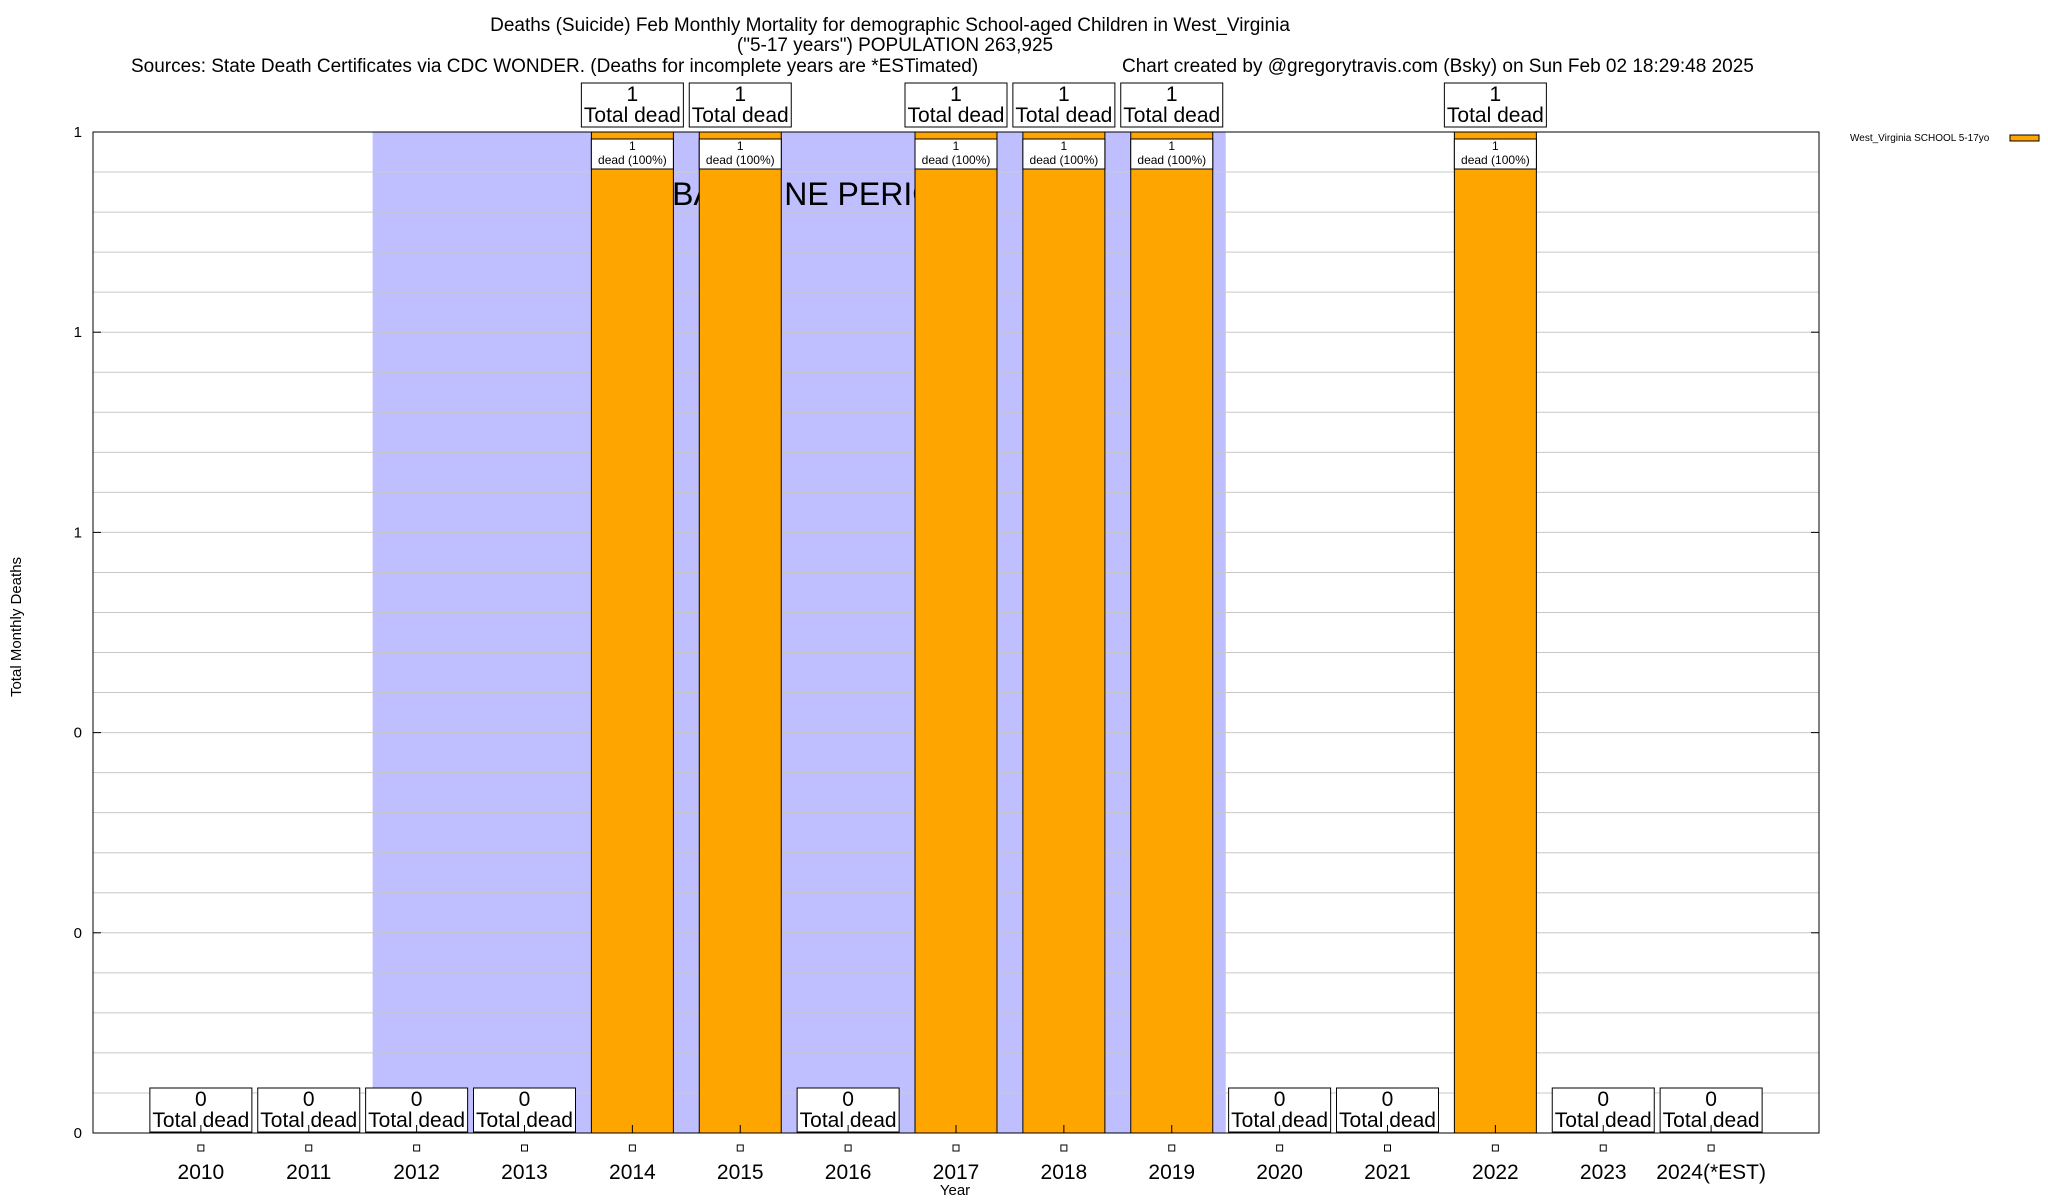 The height and width of the screenshot is (1200, 2048). What do you see at coordinates (16, 627) in the screenshot?
I see `y-axis-label: Total Monthly Deaths` at bounding box center [16, 627].